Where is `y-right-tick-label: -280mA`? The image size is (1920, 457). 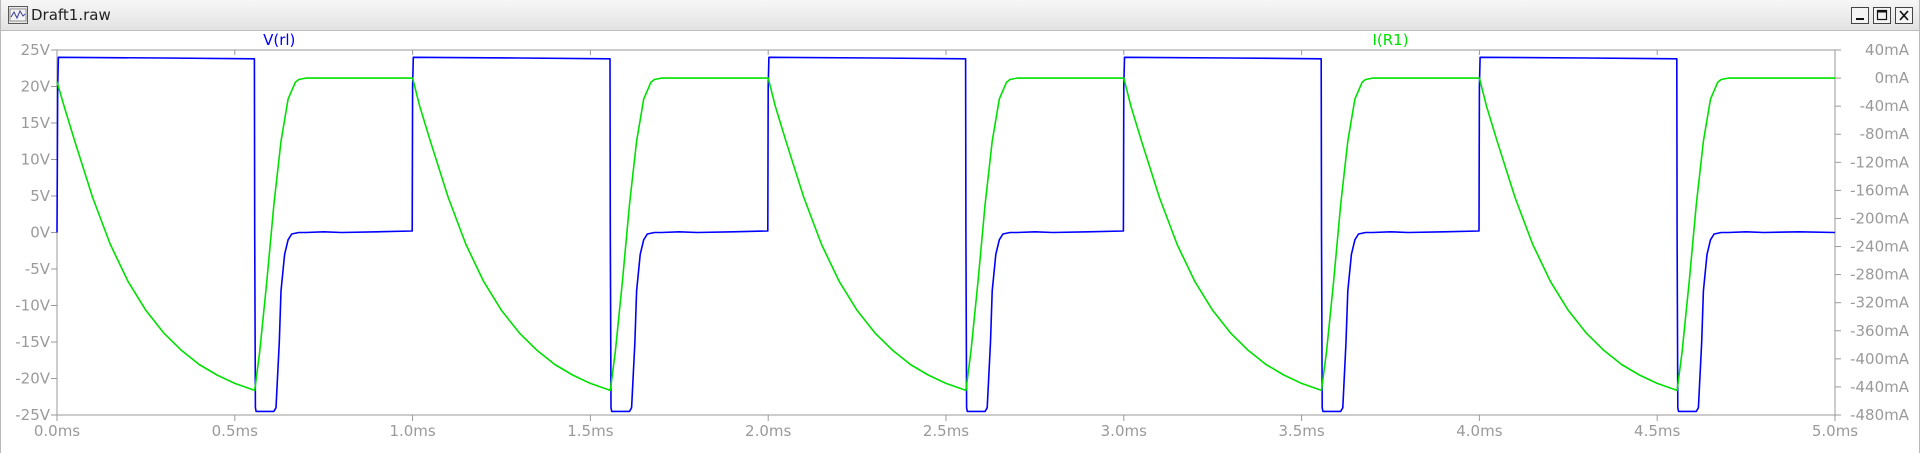 y-right-tick-label: -280mA is located at coordinates (1880, 275).